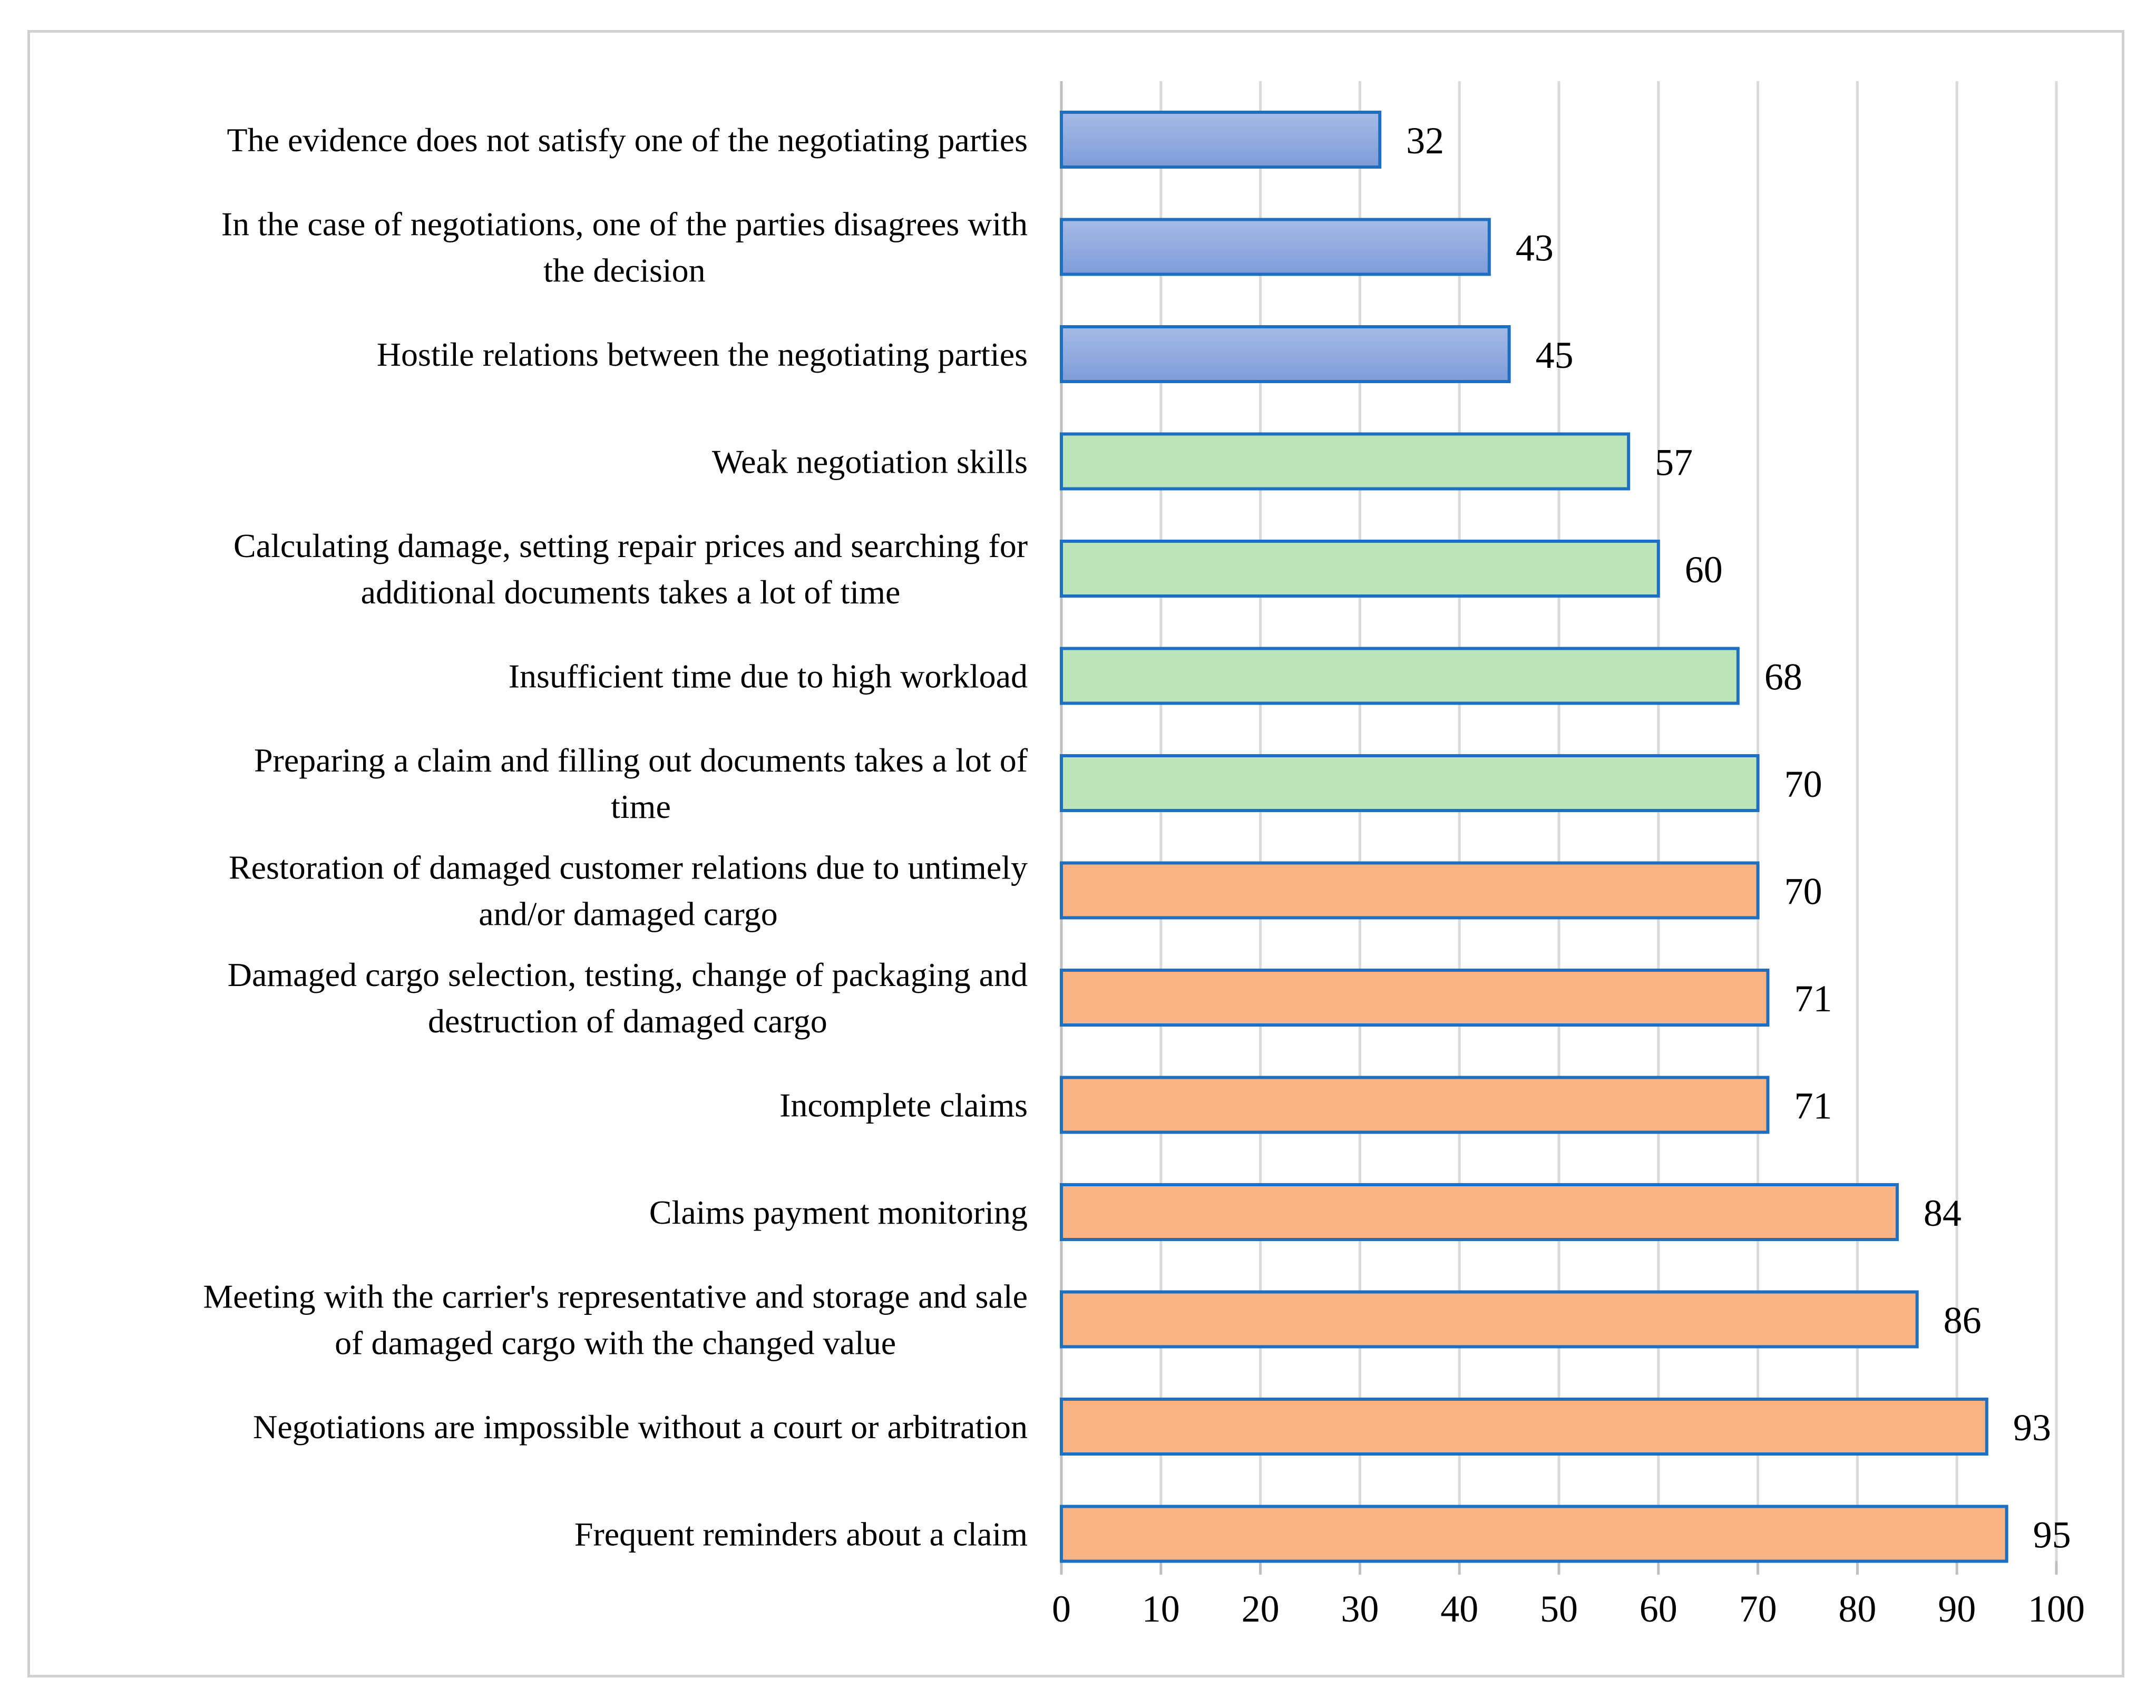 The height and width of the screenshot is (1708, 2156). I want to click on category-label: additional documents takes a lot of time, so click(631, 592).